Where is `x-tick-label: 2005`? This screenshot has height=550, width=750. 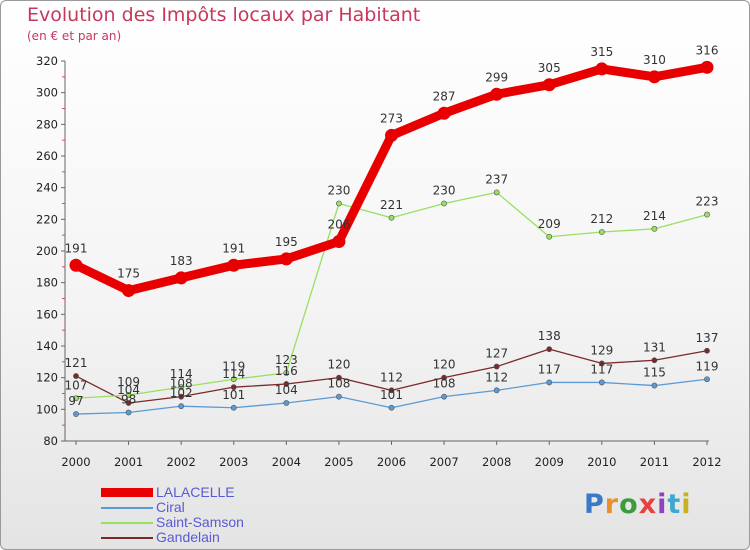 x-tick-label: 2005 is located at coordinates (338, 462).